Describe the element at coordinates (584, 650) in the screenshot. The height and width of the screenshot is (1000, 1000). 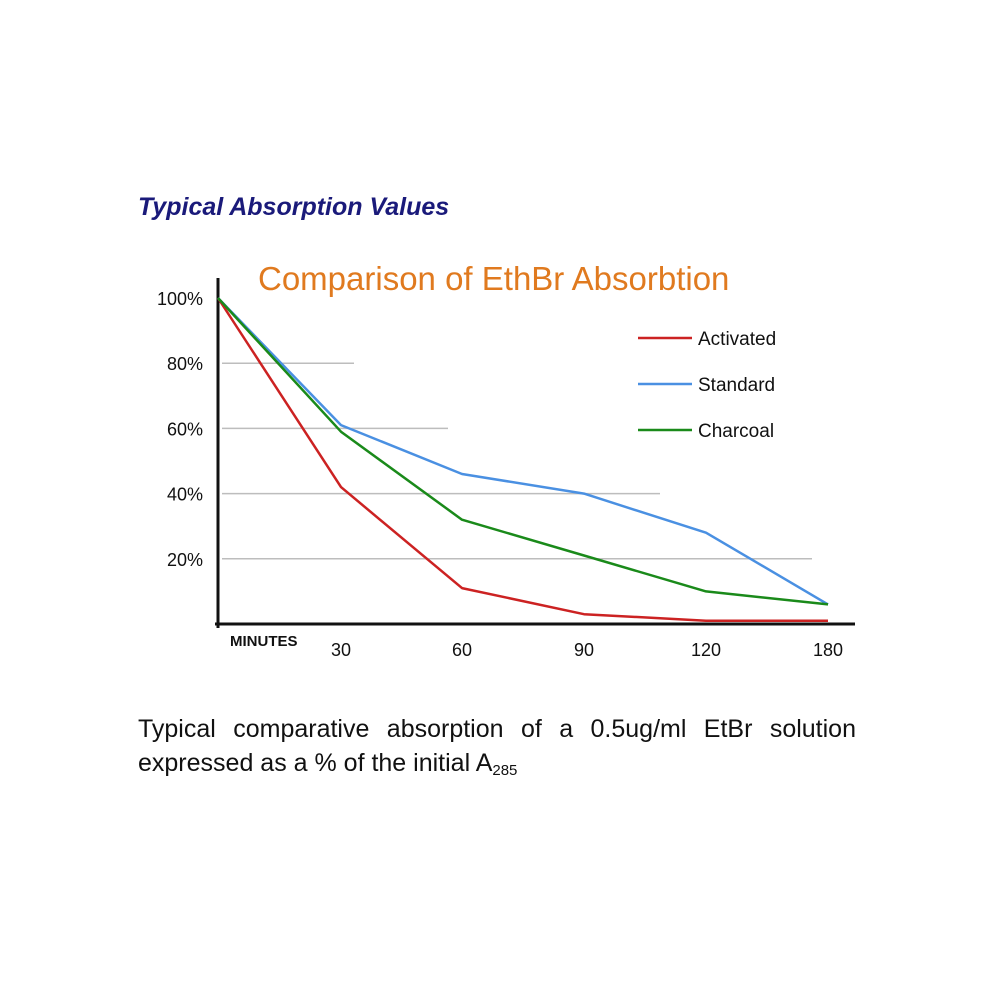
I see `x-tick-label: 90` at that location.